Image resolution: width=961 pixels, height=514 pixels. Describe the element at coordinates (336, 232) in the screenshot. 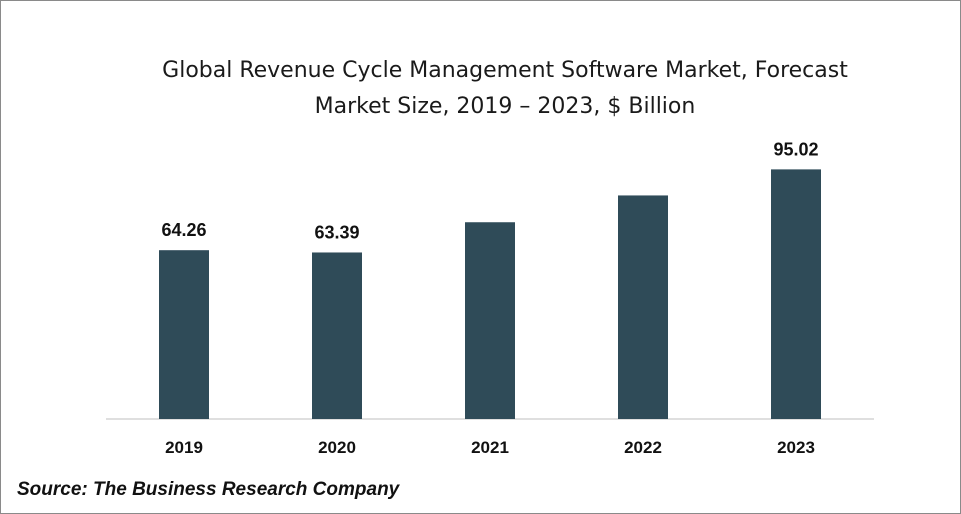

I see `data-label-2020: 63.39` at that location.